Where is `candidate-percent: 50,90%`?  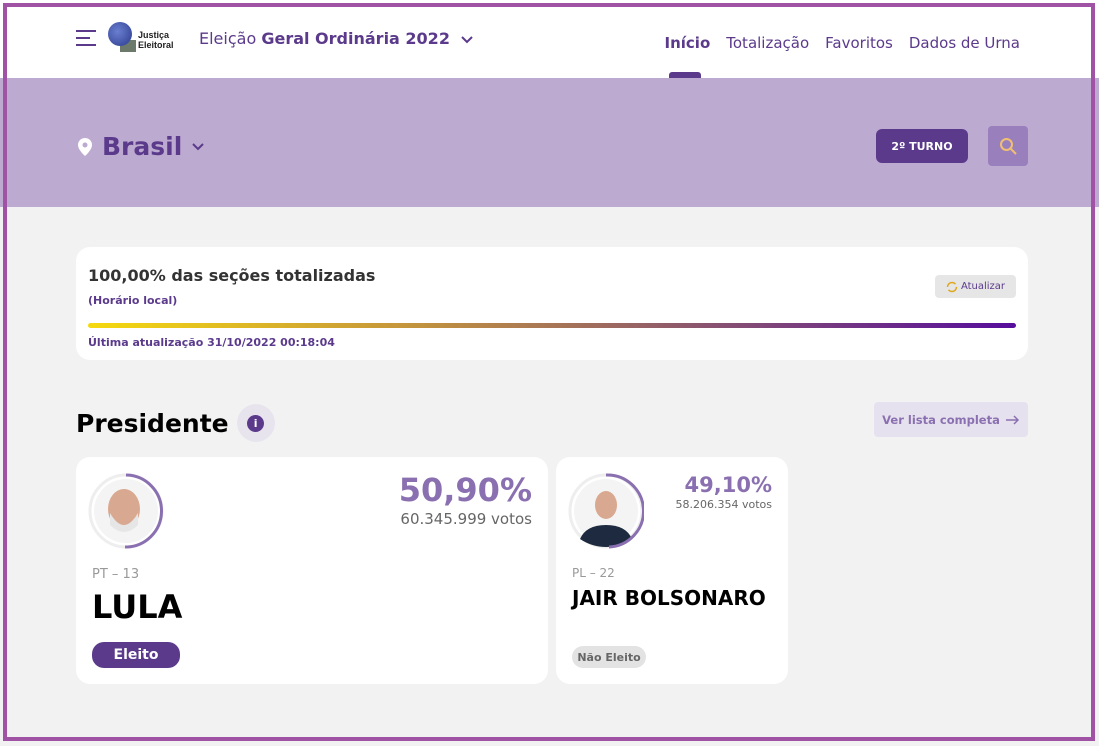
candidate-percent: 50,90% is located at coordinates (465, 490).